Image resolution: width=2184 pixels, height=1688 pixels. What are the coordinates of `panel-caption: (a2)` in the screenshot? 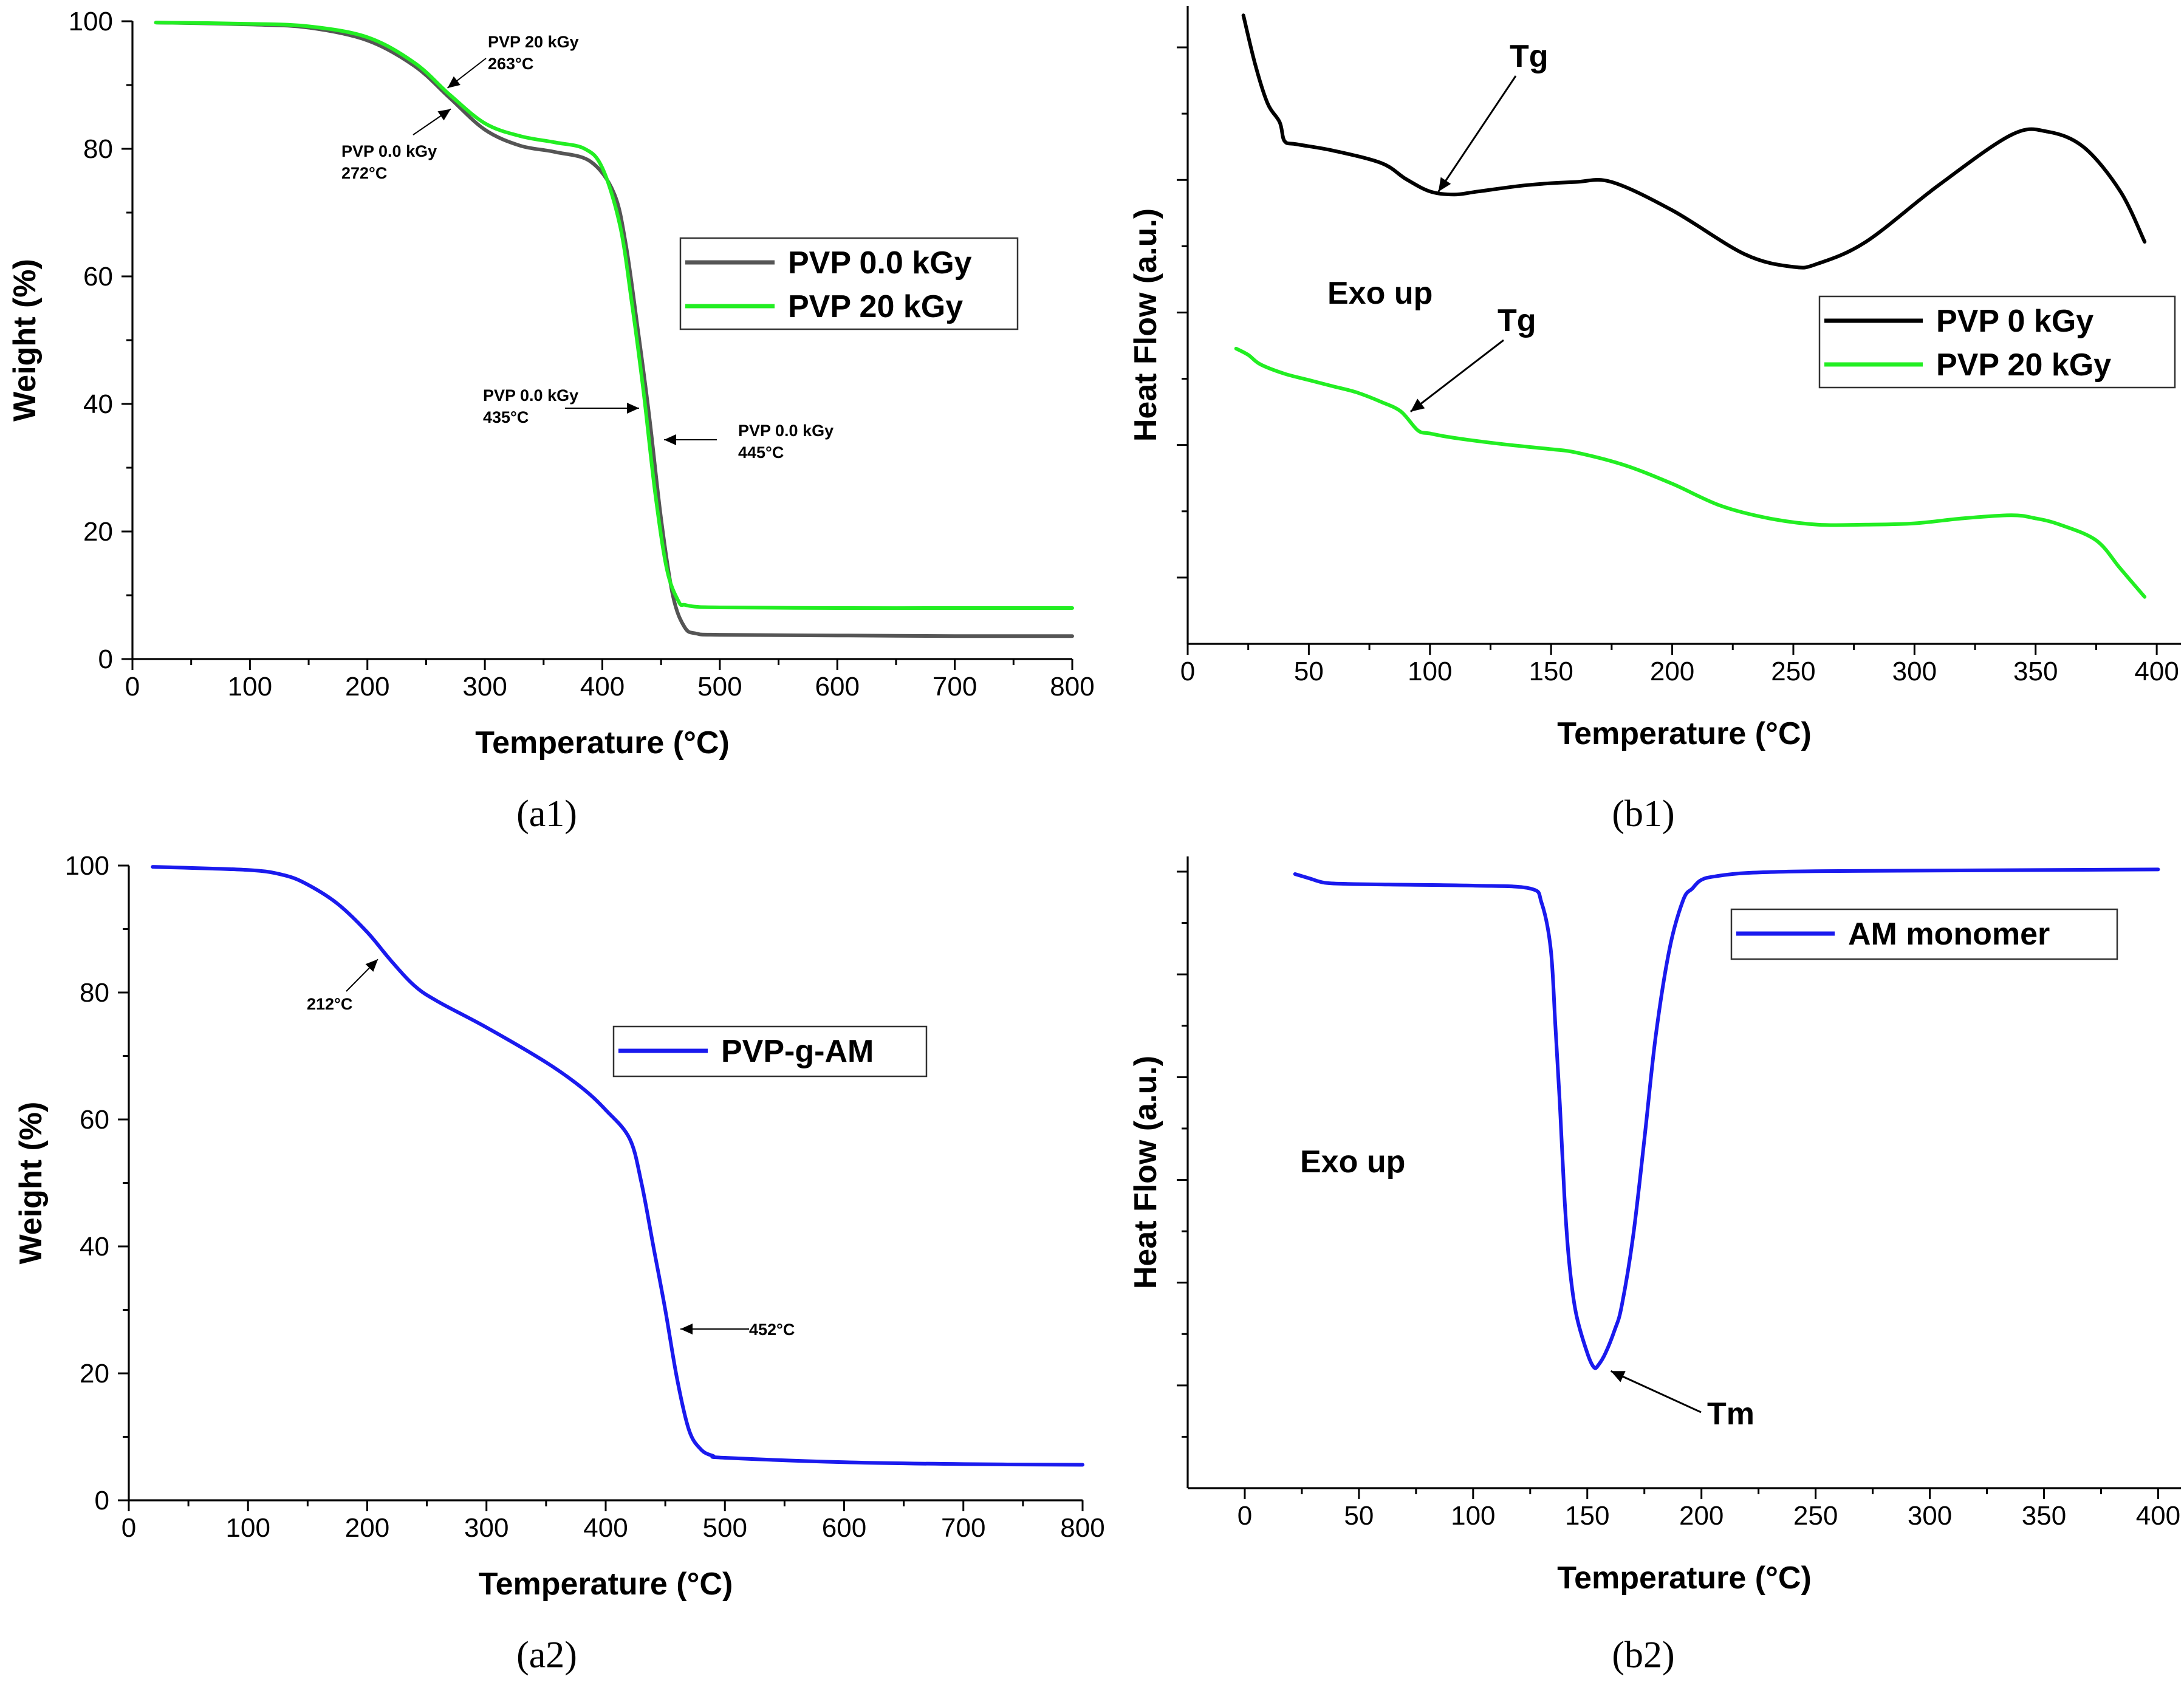 It's located at (546, 1655).